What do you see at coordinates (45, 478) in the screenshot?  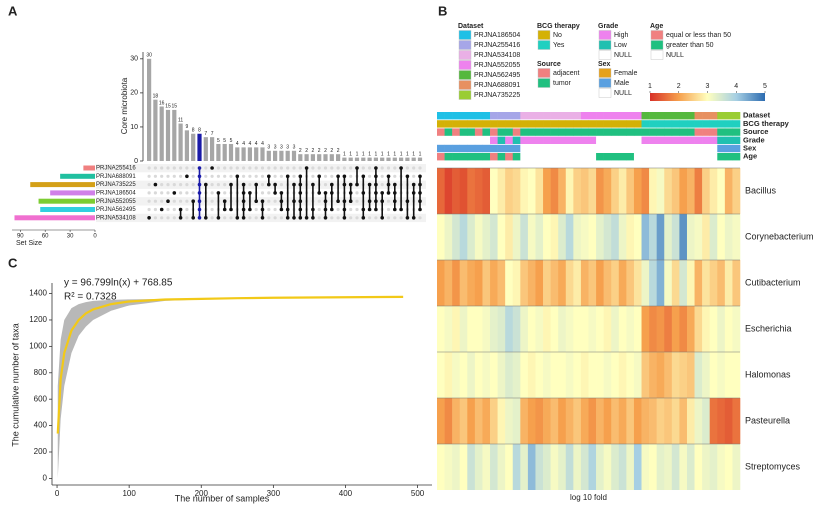 I see `y-tick-label: 0` at bounding box center [45, 478].